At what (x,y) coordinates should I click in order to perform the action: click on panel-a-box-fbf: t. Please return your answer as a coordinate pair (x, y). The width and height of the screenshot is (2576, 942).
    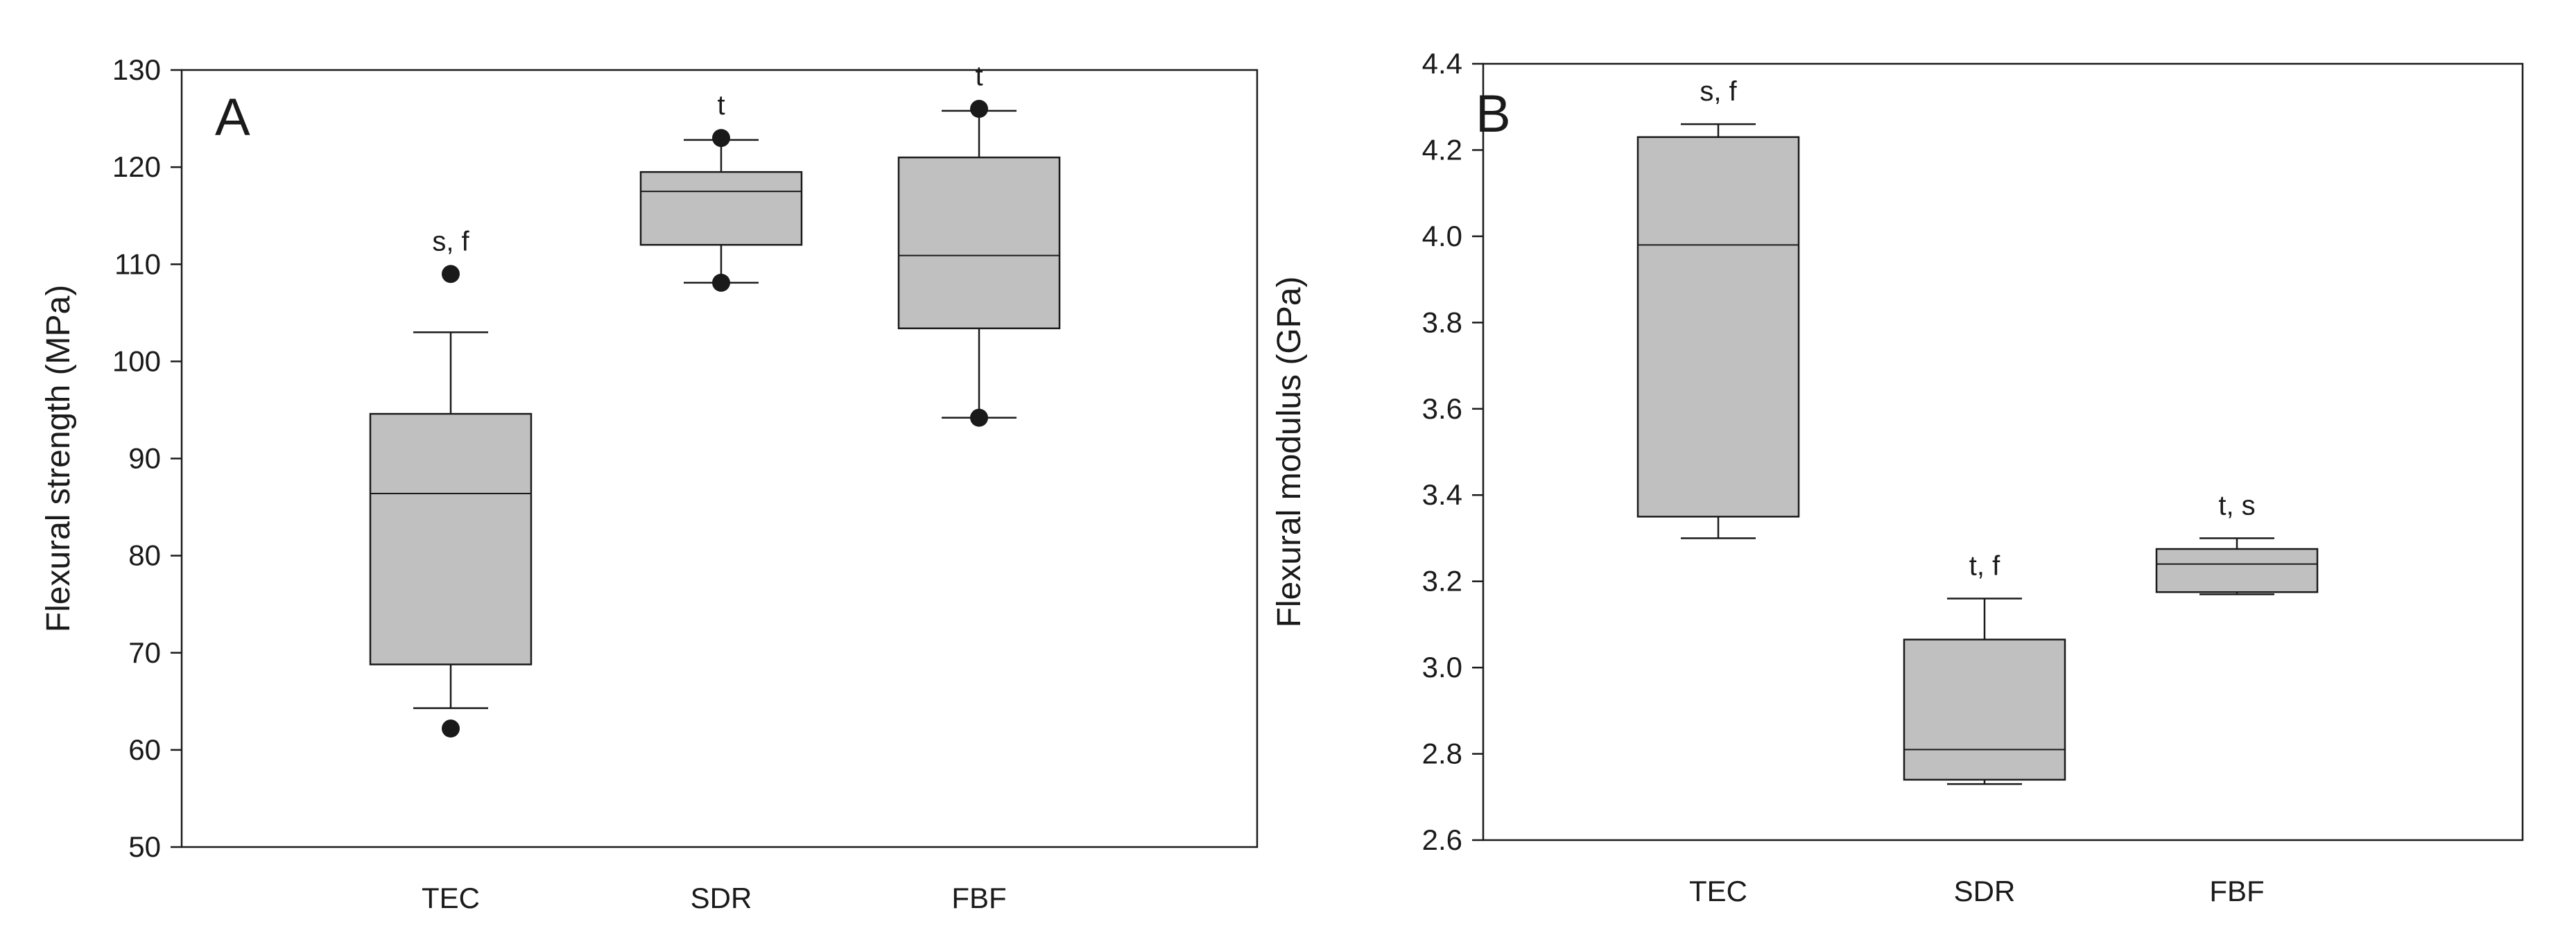
    Looking at the image, I should click on (979, 244).